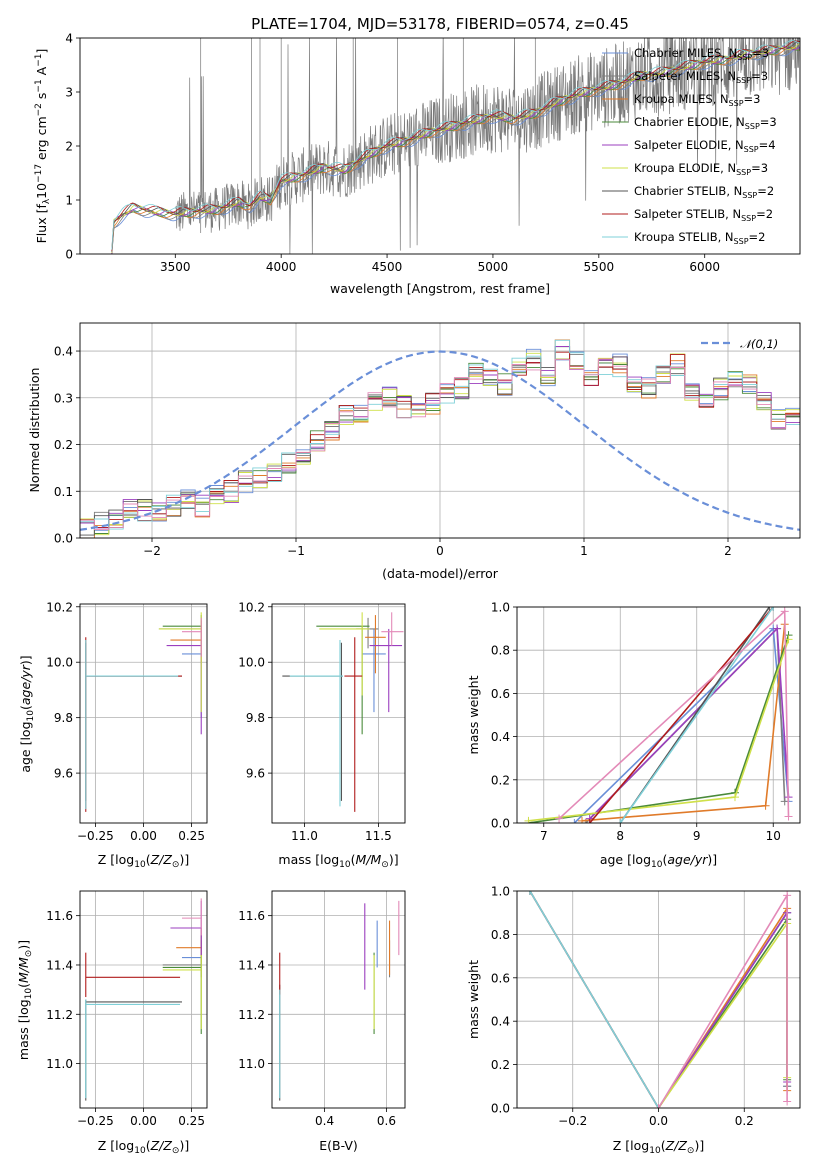 This screenshot has height=1170, width=819. Describe the element at coordinates (386, 1121) in the screenshot. I see `x-tick-label: 0.6` at that location.